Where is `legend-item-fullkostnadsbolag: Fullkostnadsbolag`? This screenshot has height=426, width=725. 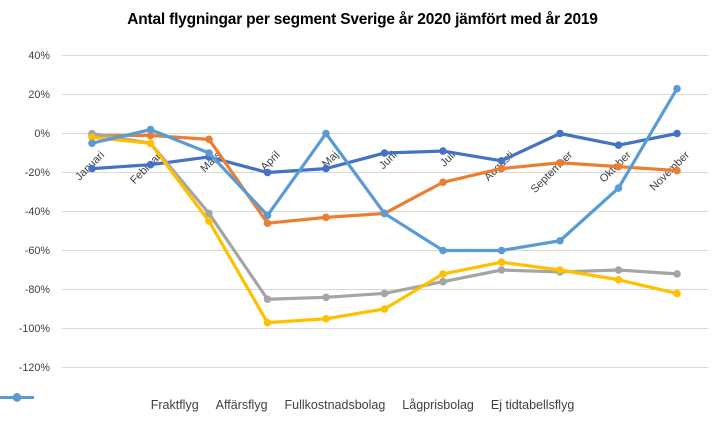 legend-item-fullkostnadsbolag: Fullkostnadsbolag is located at coordinates (193, 402).